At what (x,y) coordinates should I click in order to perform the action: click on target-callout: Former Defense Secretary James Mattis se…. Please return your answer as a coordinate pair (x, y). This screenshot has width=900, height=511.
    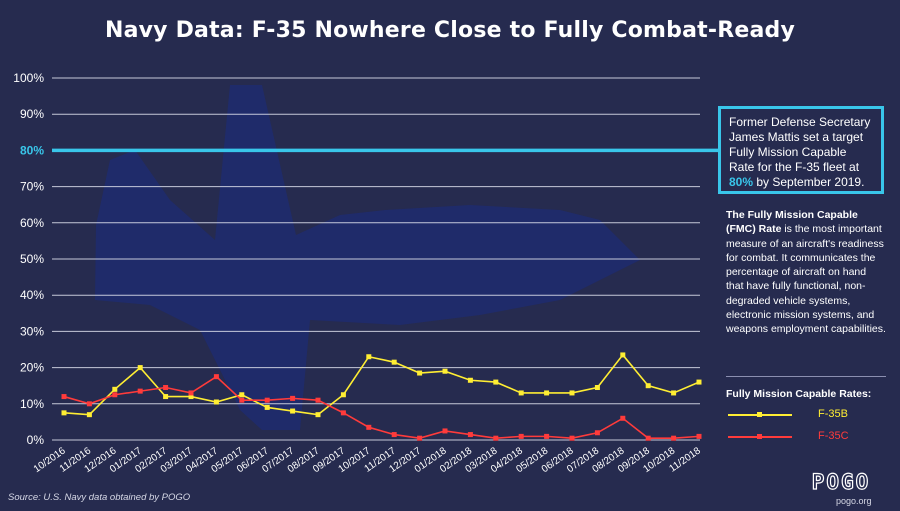
    Looking at the image, I should click on (801, 150).